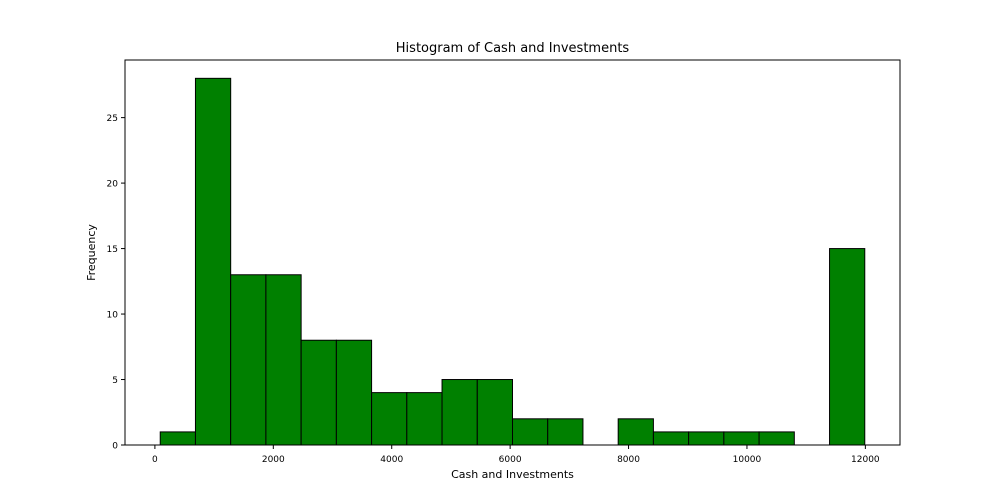 This screenshot has width=1000, height=504. What do you see at coordinates (391, 460) in the screenshot?
I see `x-tick-label: 4000` at bounding box center [391, 460].